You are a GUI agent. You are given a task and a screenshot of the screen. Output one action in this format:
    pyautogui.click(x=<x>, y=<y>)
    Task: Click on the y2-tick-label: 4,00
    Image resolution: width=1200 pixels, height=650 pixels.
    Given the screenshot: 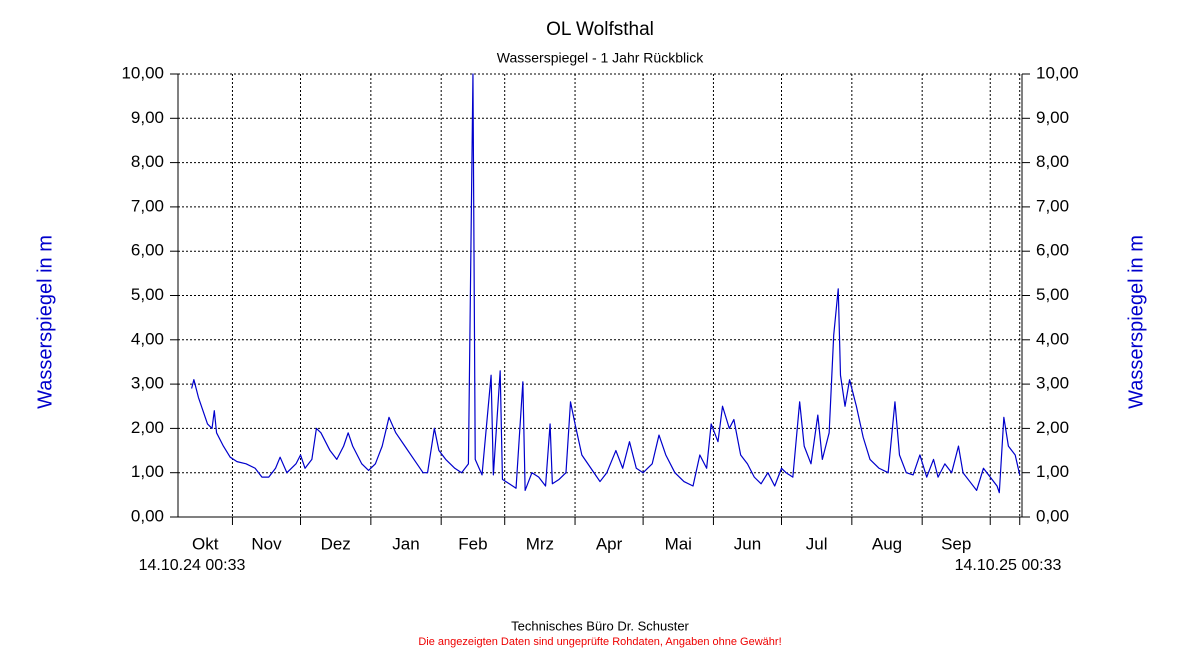 What is the action you would take?
    pyautogui.click(x=1052, y=338)
    